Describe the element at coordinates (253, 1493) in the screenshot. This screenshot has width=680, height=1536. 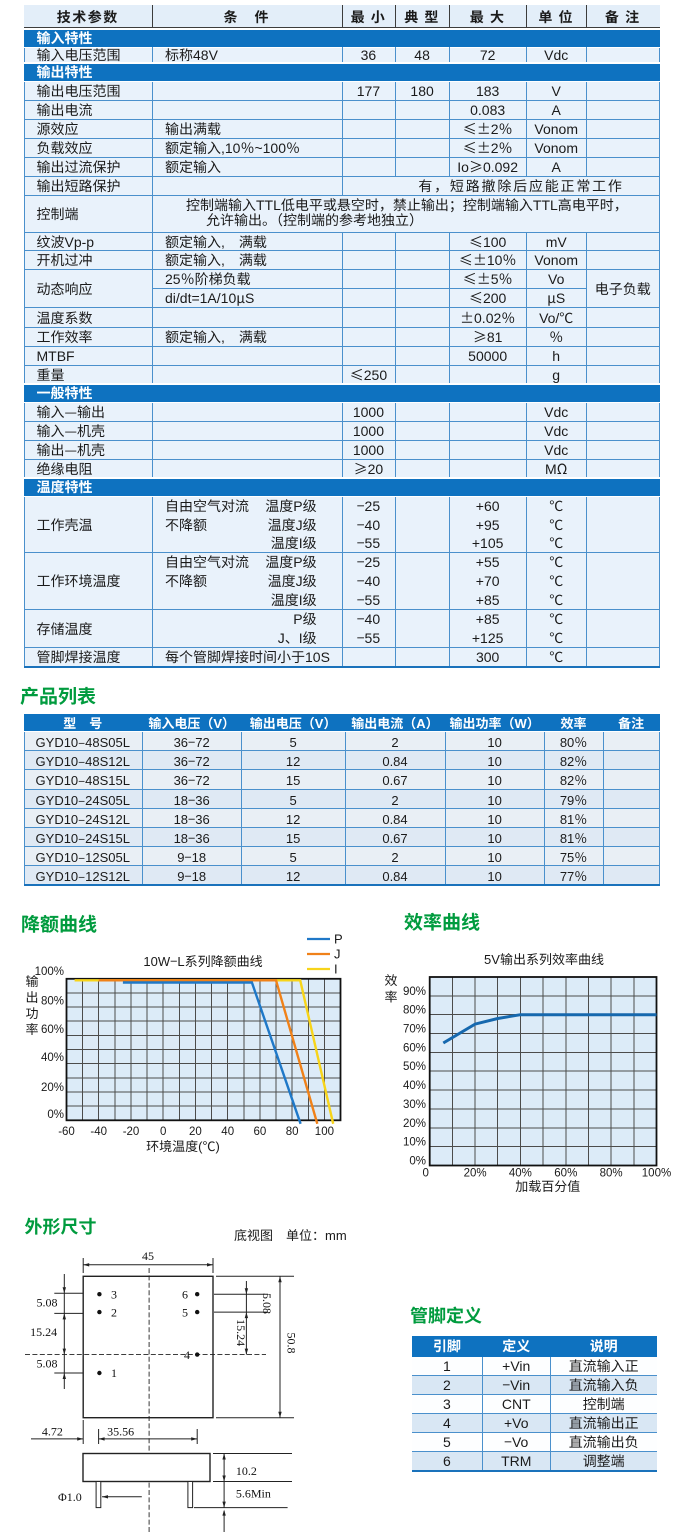
I see `svg-text: 5.6Min` at that location.